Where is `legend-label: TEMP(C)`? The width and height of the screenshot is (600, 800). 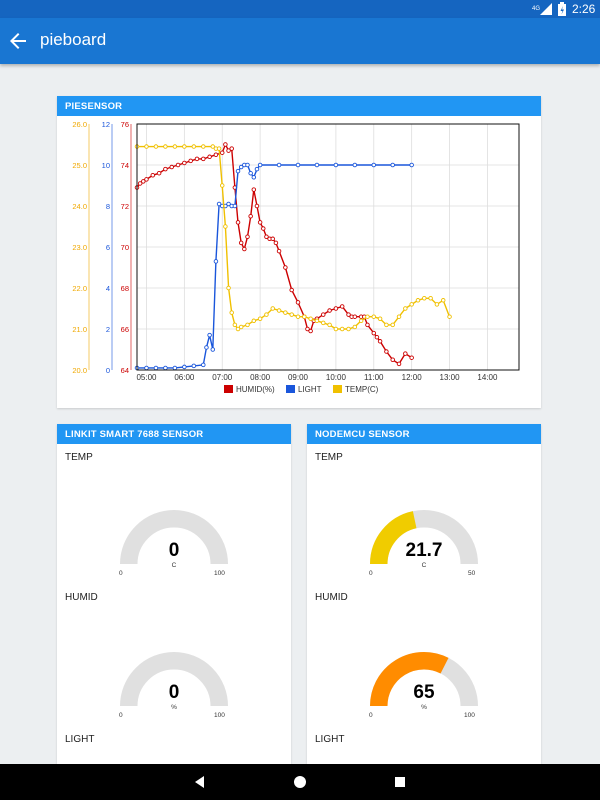 legend-label: TEMP(C) is located at coordinates (362, 389).